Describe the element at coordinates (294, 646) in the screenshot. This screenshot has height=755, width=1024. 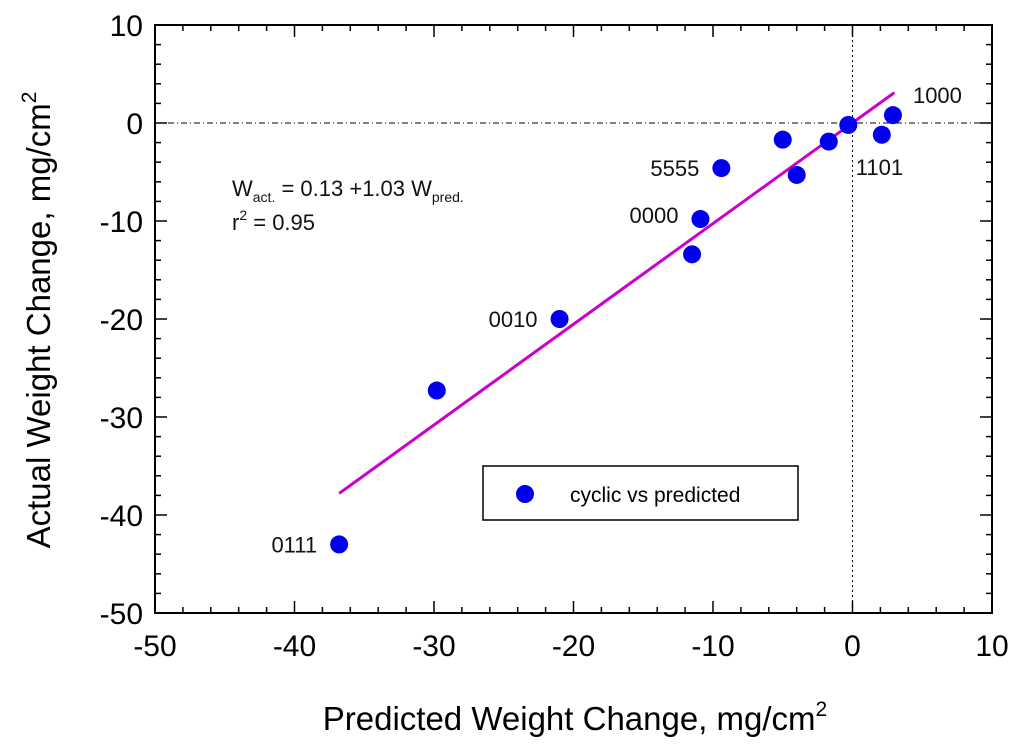
I see `x-tick-label: -40` at that location.